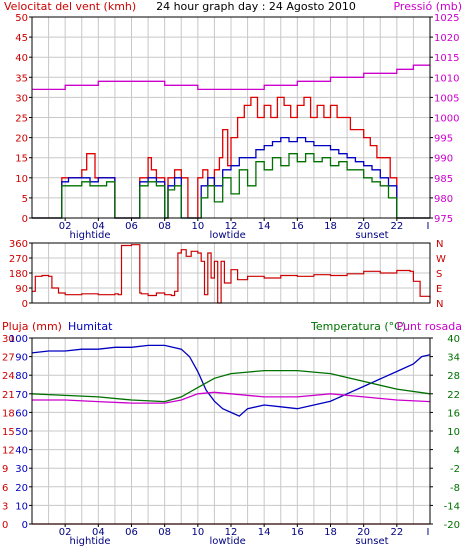 The image size is (465, 559). I want to click on pressure-title: Pressió (mb), so click(427, 6).